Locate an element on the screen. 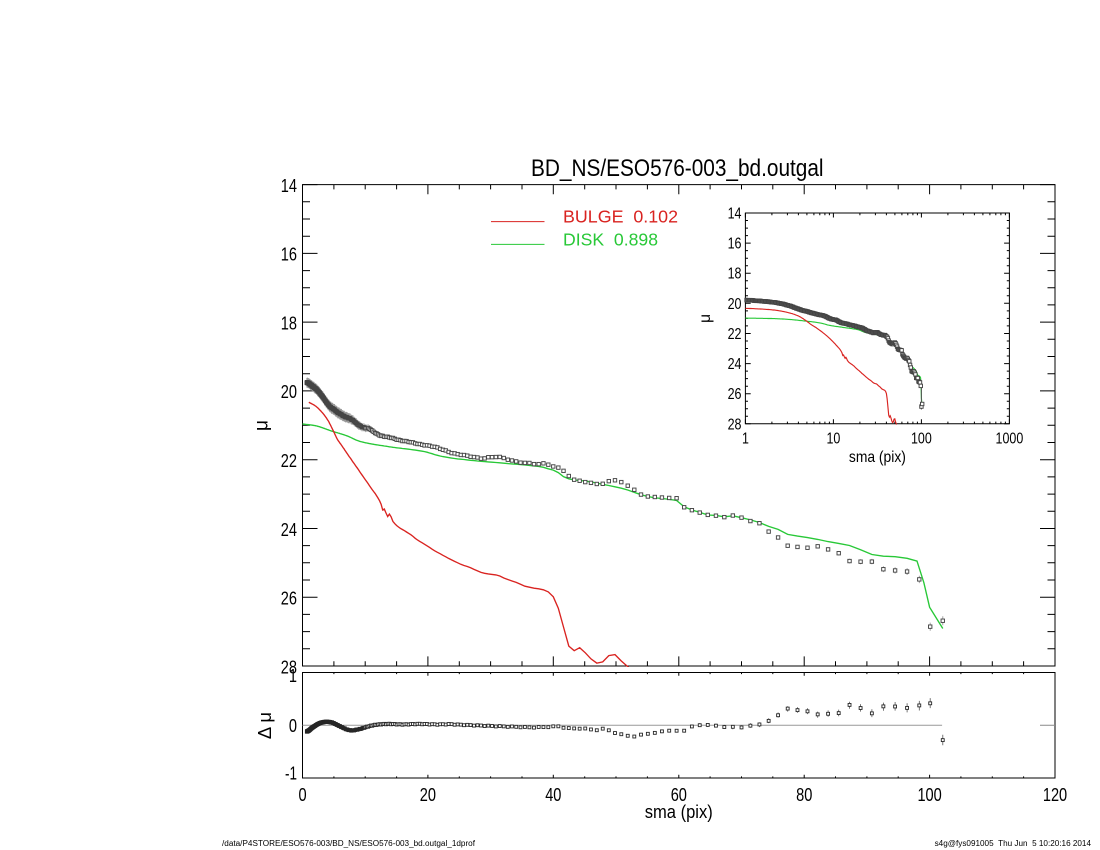  svg-text: 1000 is located at coordinates (1010, 439).